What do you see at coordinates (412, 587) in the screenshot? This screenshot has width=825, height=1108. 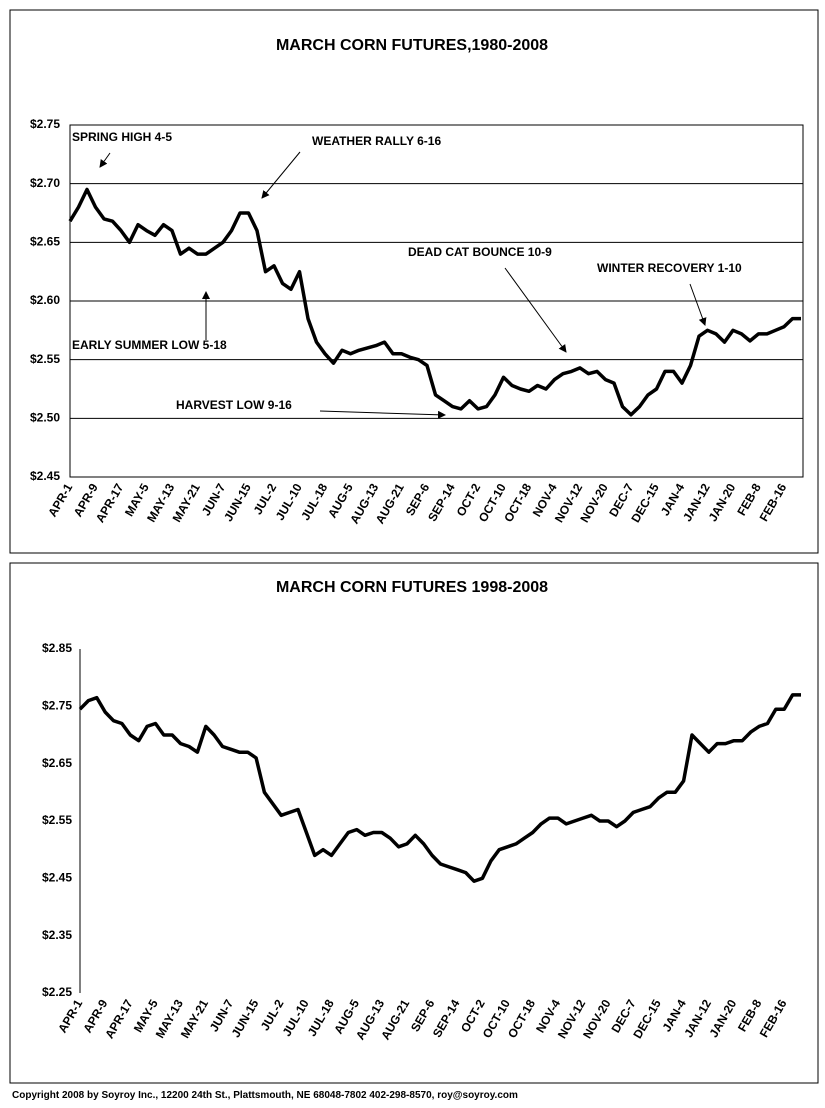 I see `chart-title: MARCH CORN FUTURES 1998-2008` at bounding box center [412, 587].